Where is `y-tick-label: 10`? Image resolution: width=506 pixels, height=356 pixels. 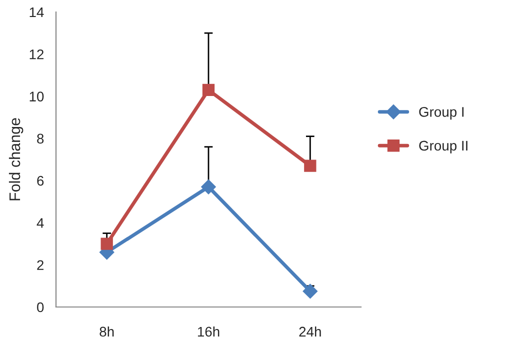
y-tick-label: 10 is located at coordinates (37, 97).